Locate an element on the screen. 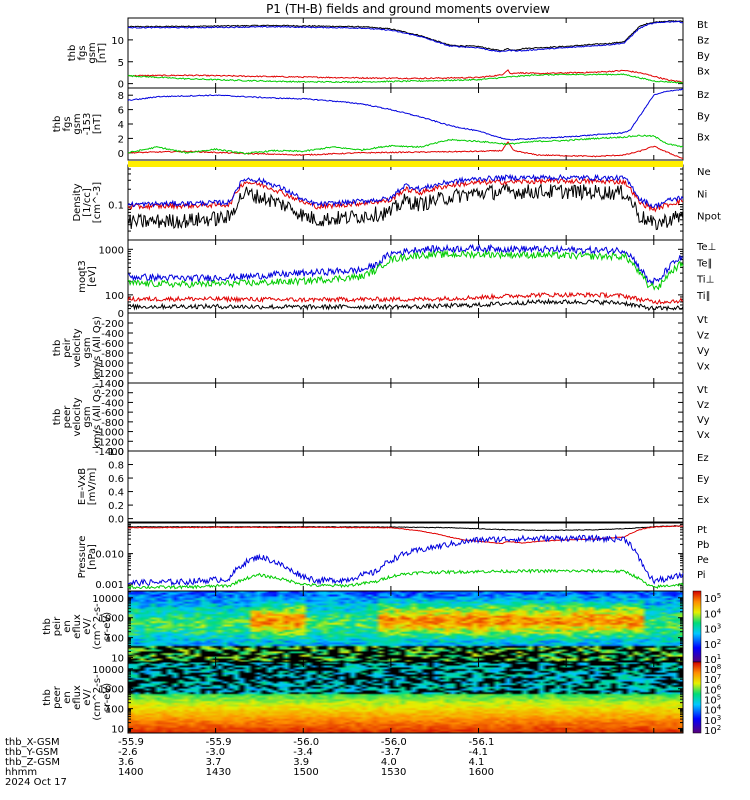  y-axis-label-line: velocity is located at coordinates (77, 416).